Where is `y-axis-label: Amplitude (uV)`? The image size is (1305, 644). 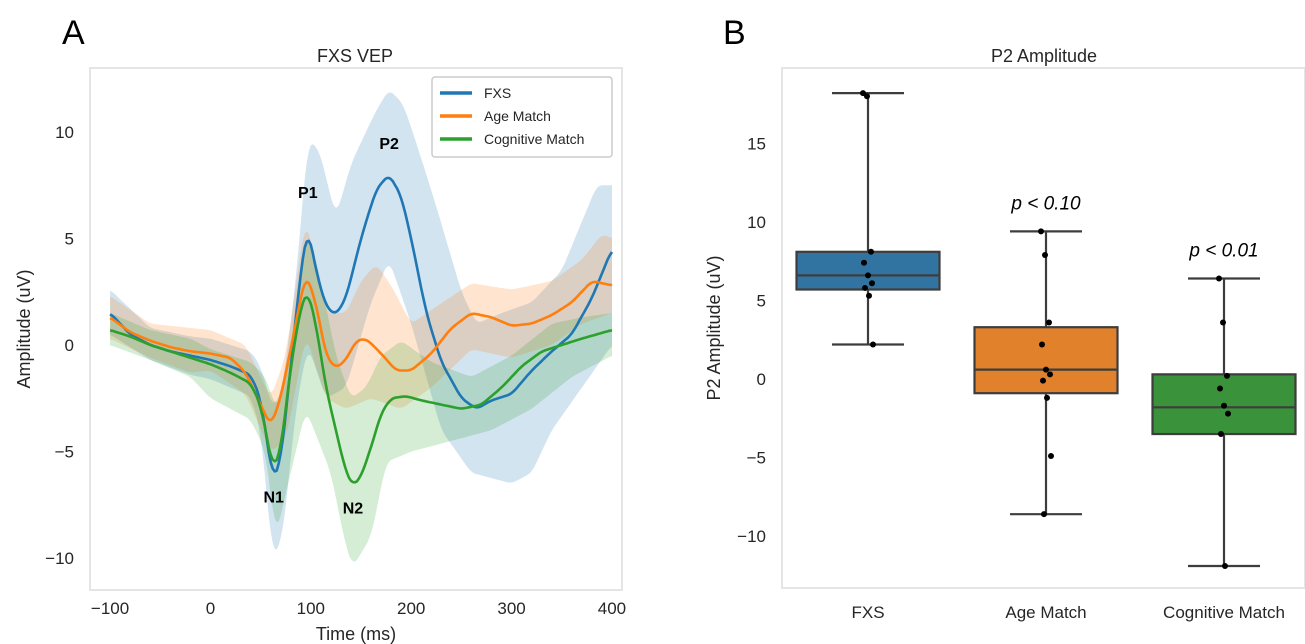
y-axis-label: Amplitude (uV) is located at coordinates (24, 328).